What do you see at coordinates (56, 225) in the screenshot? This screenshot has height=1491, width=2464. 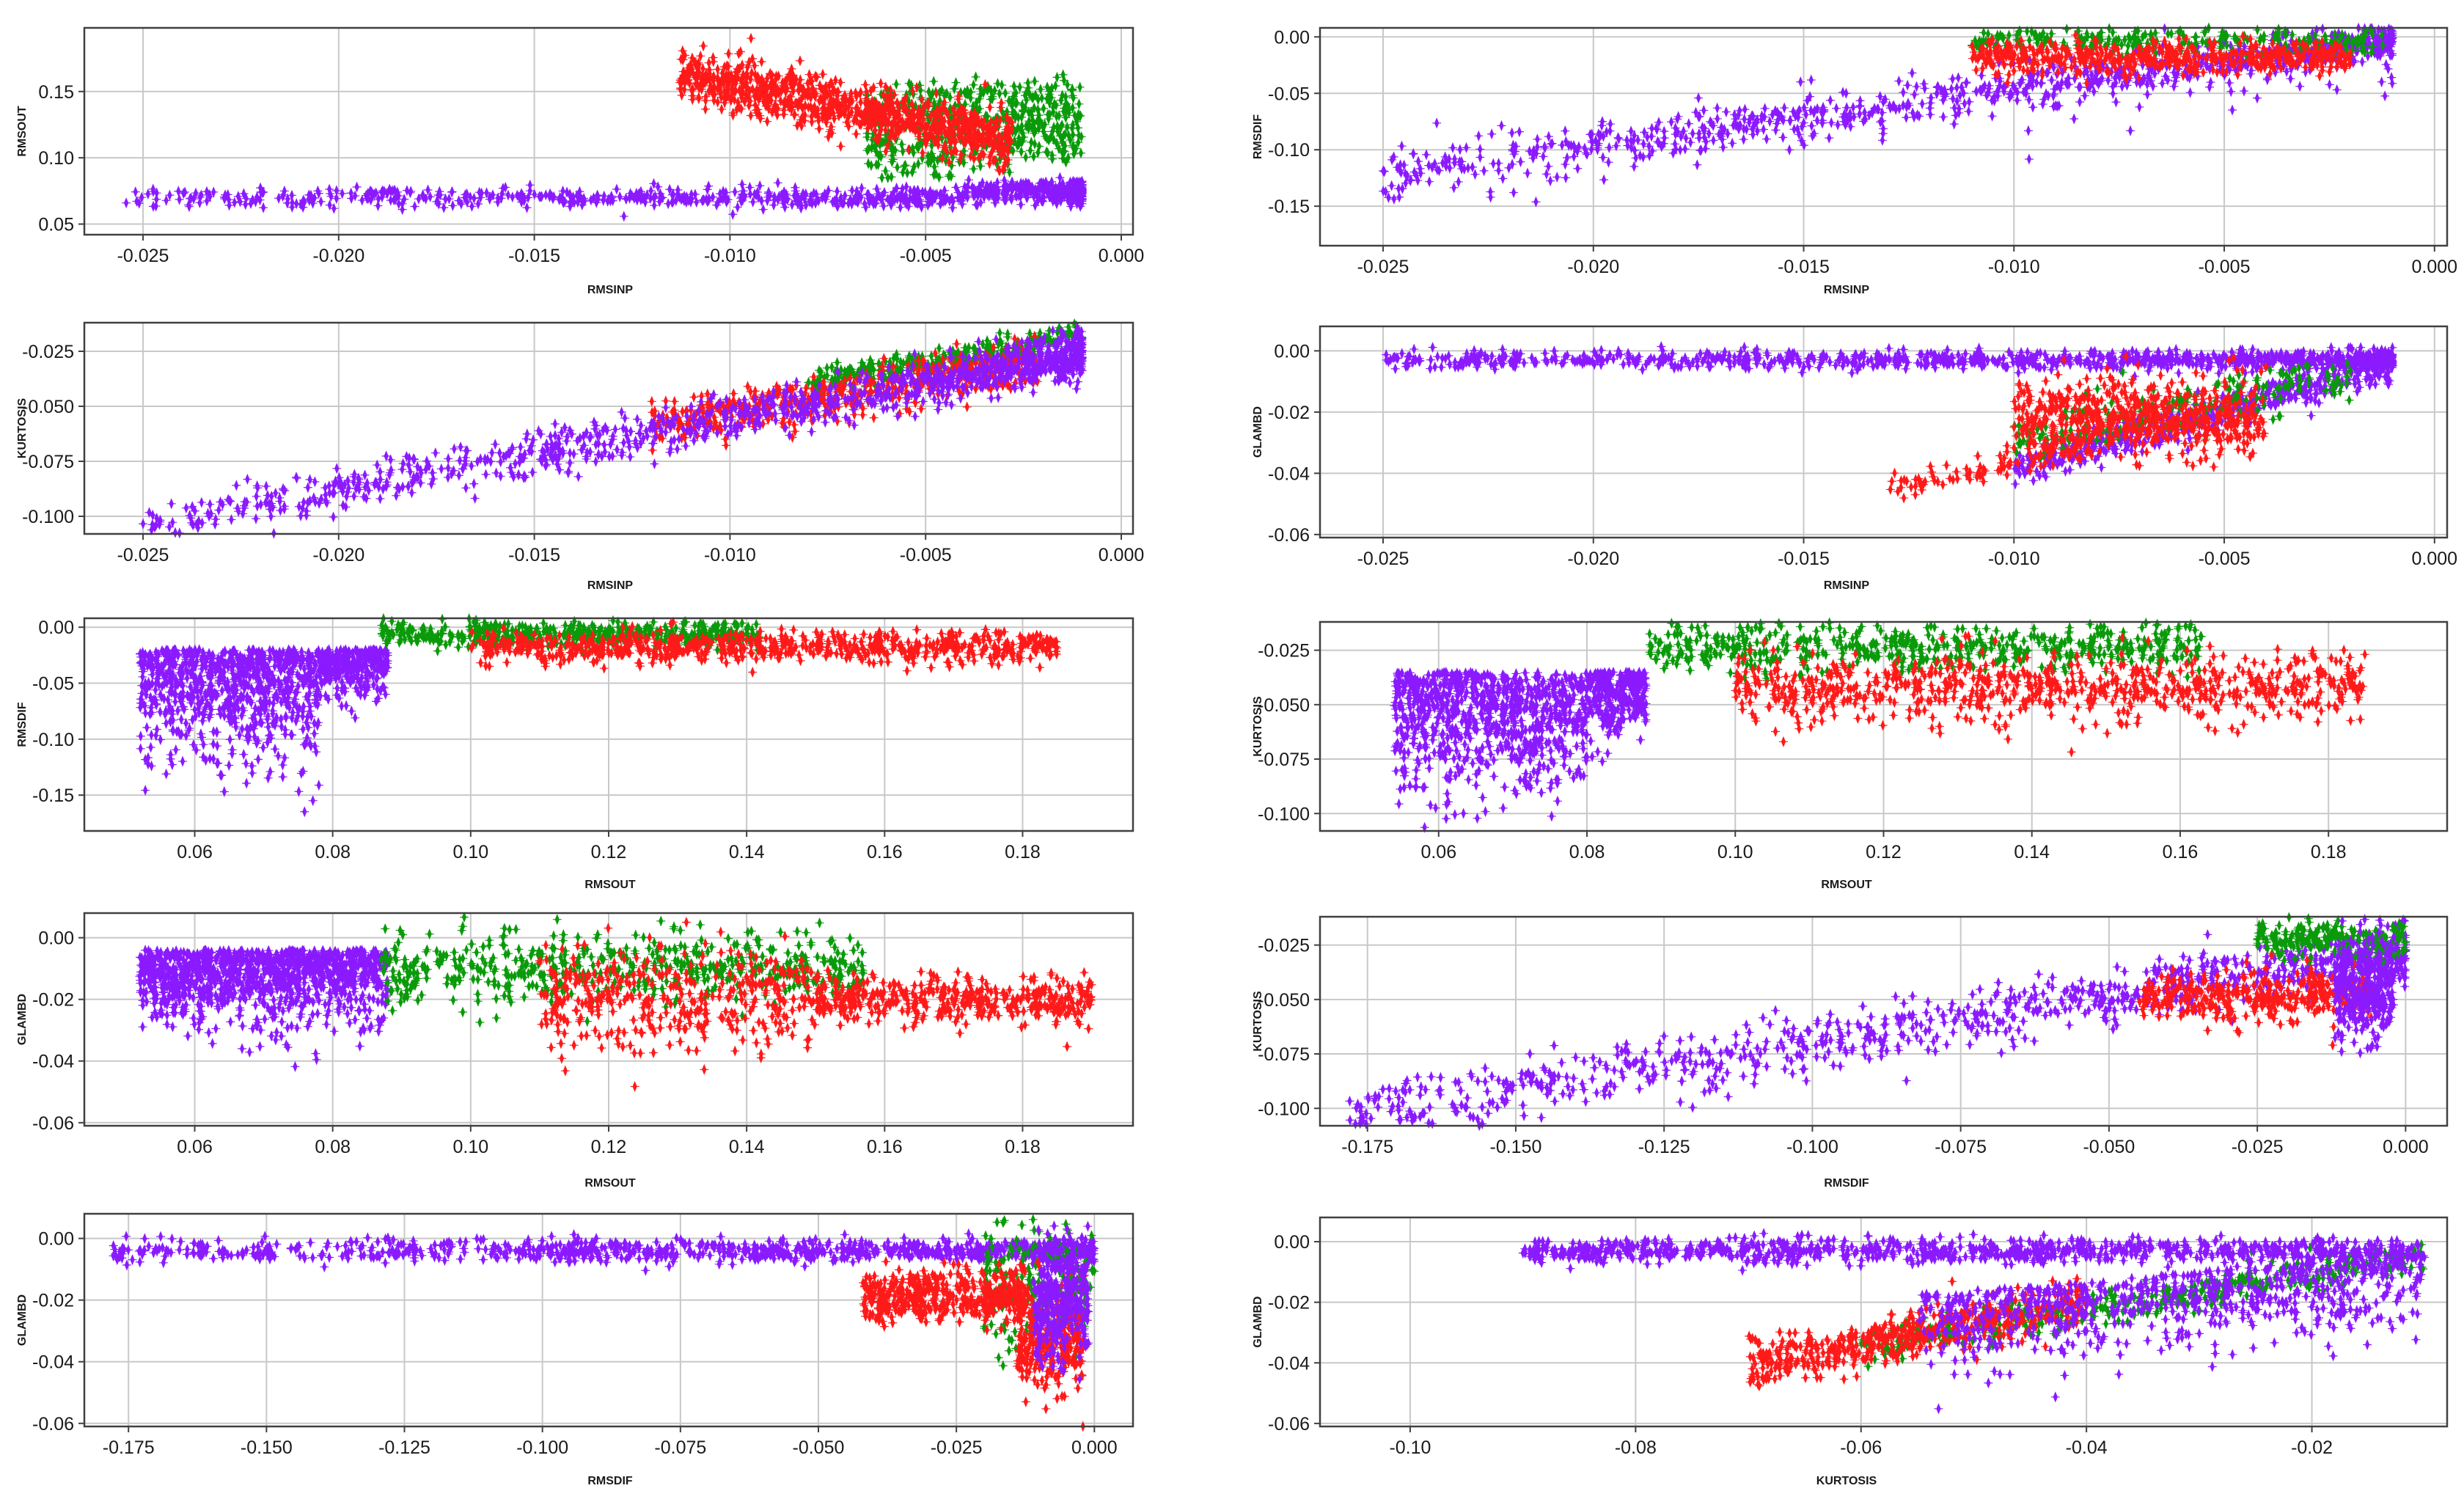 I see `y-tick-label: 0.05` at bounding box center [56, 225].